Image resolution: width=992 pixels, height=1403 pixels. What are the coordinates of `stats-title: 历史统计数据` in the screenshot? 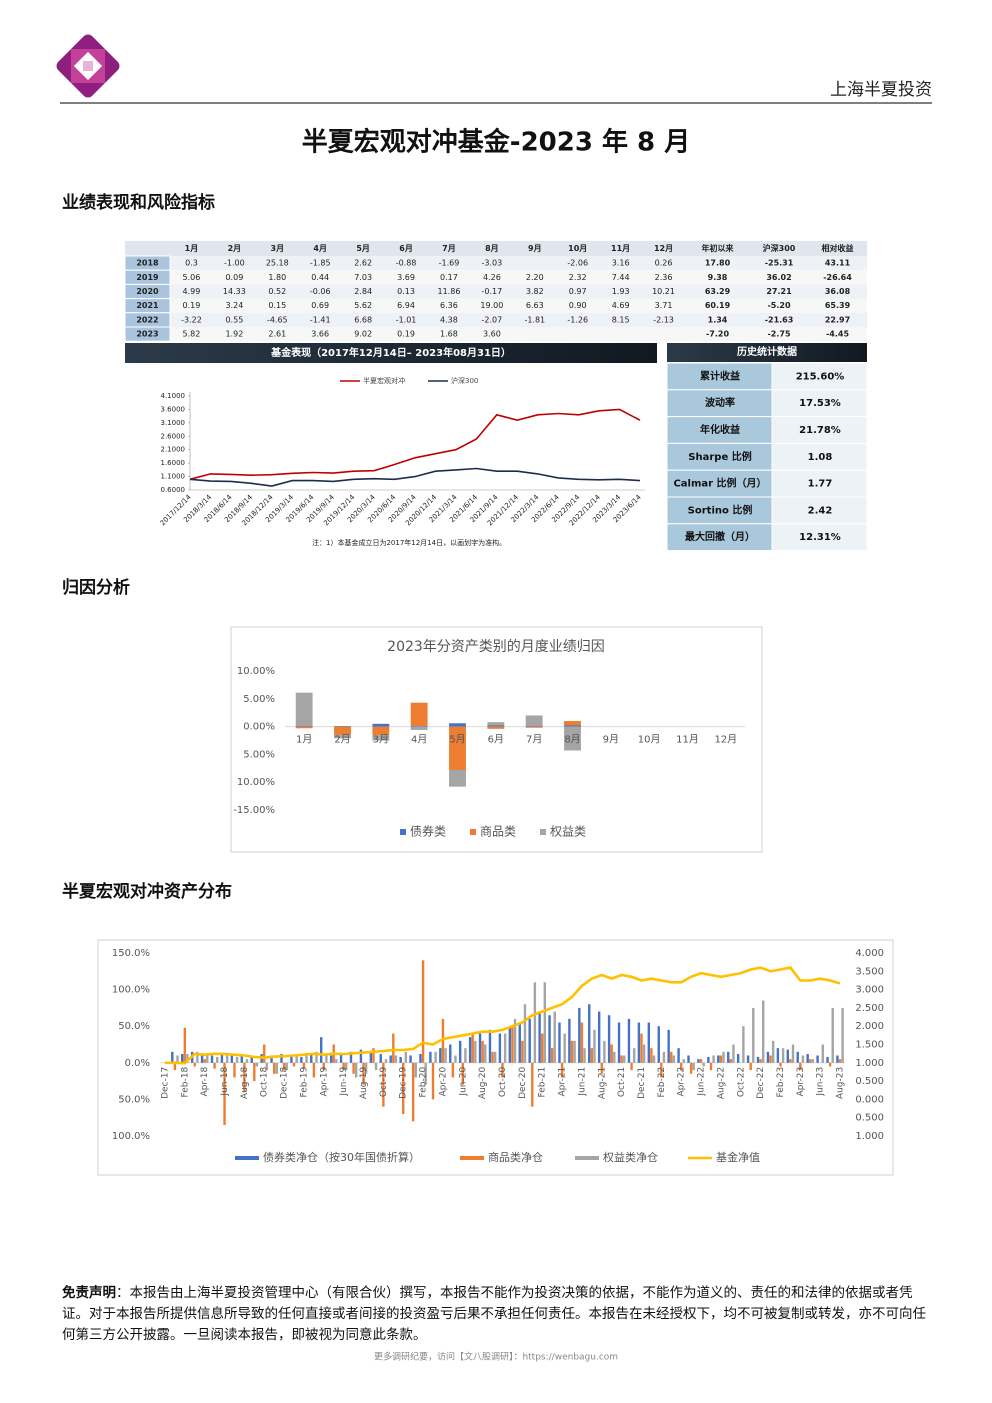 It's located at (767, 351).